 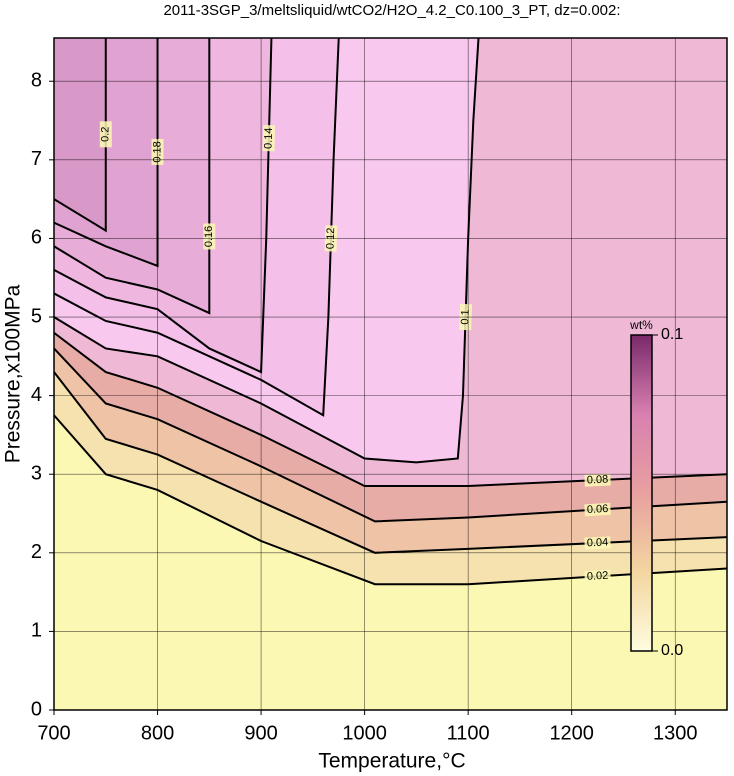 I want to click on colorbar-tick-label: 0.1, so click(x=672, y=334).